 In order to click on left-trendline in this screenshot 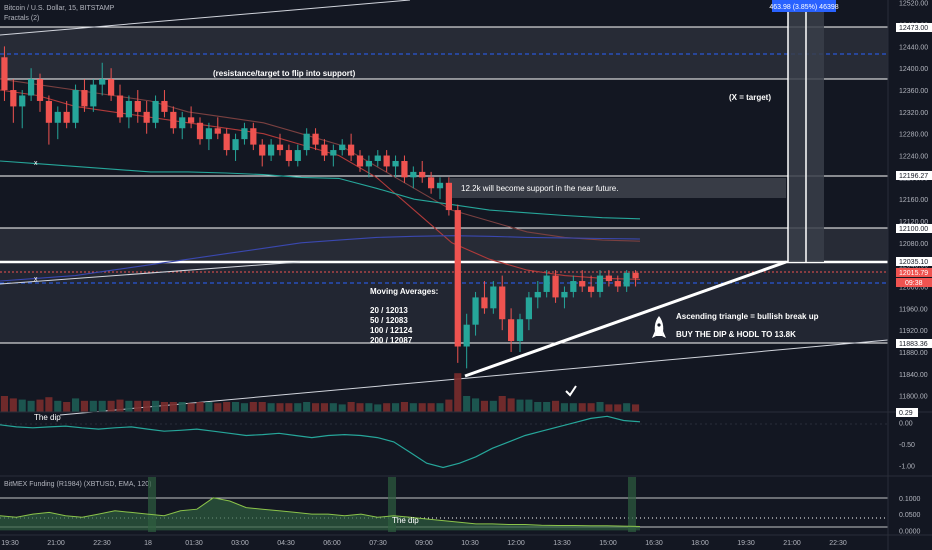, I will do `click(150, 273)`.